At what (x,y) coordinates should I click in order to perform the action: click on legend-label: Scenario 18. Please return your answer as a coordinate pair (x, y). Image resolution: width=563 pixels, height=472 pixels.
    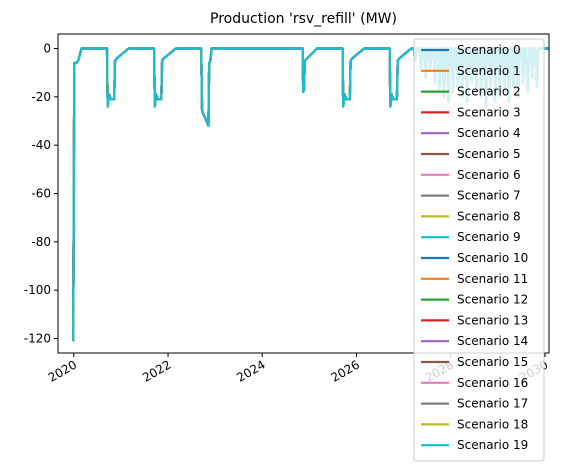
    Looking at the image, I should click on (492, 424).